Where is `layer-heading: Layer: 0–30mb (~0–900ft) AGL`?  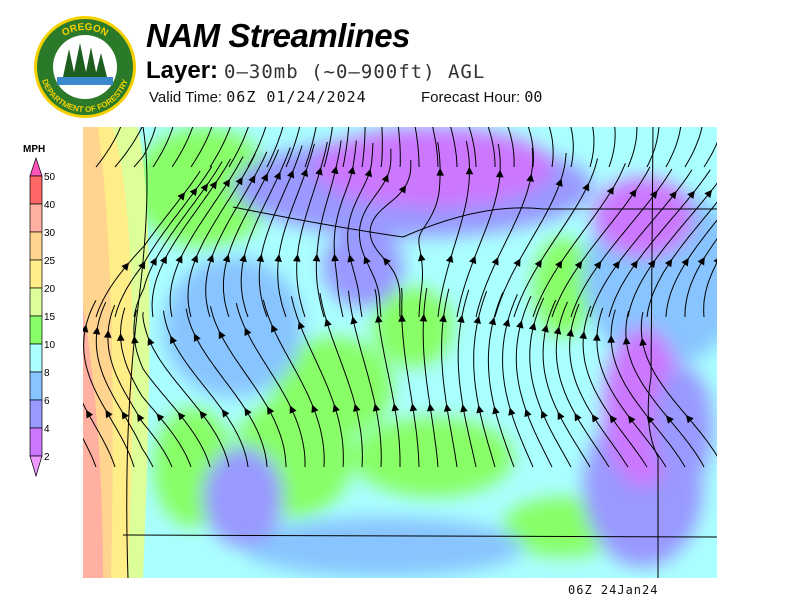 layer-heading: Layer: 0–30mb (~0–900ft) AGL is located at coordinates (315, 71).